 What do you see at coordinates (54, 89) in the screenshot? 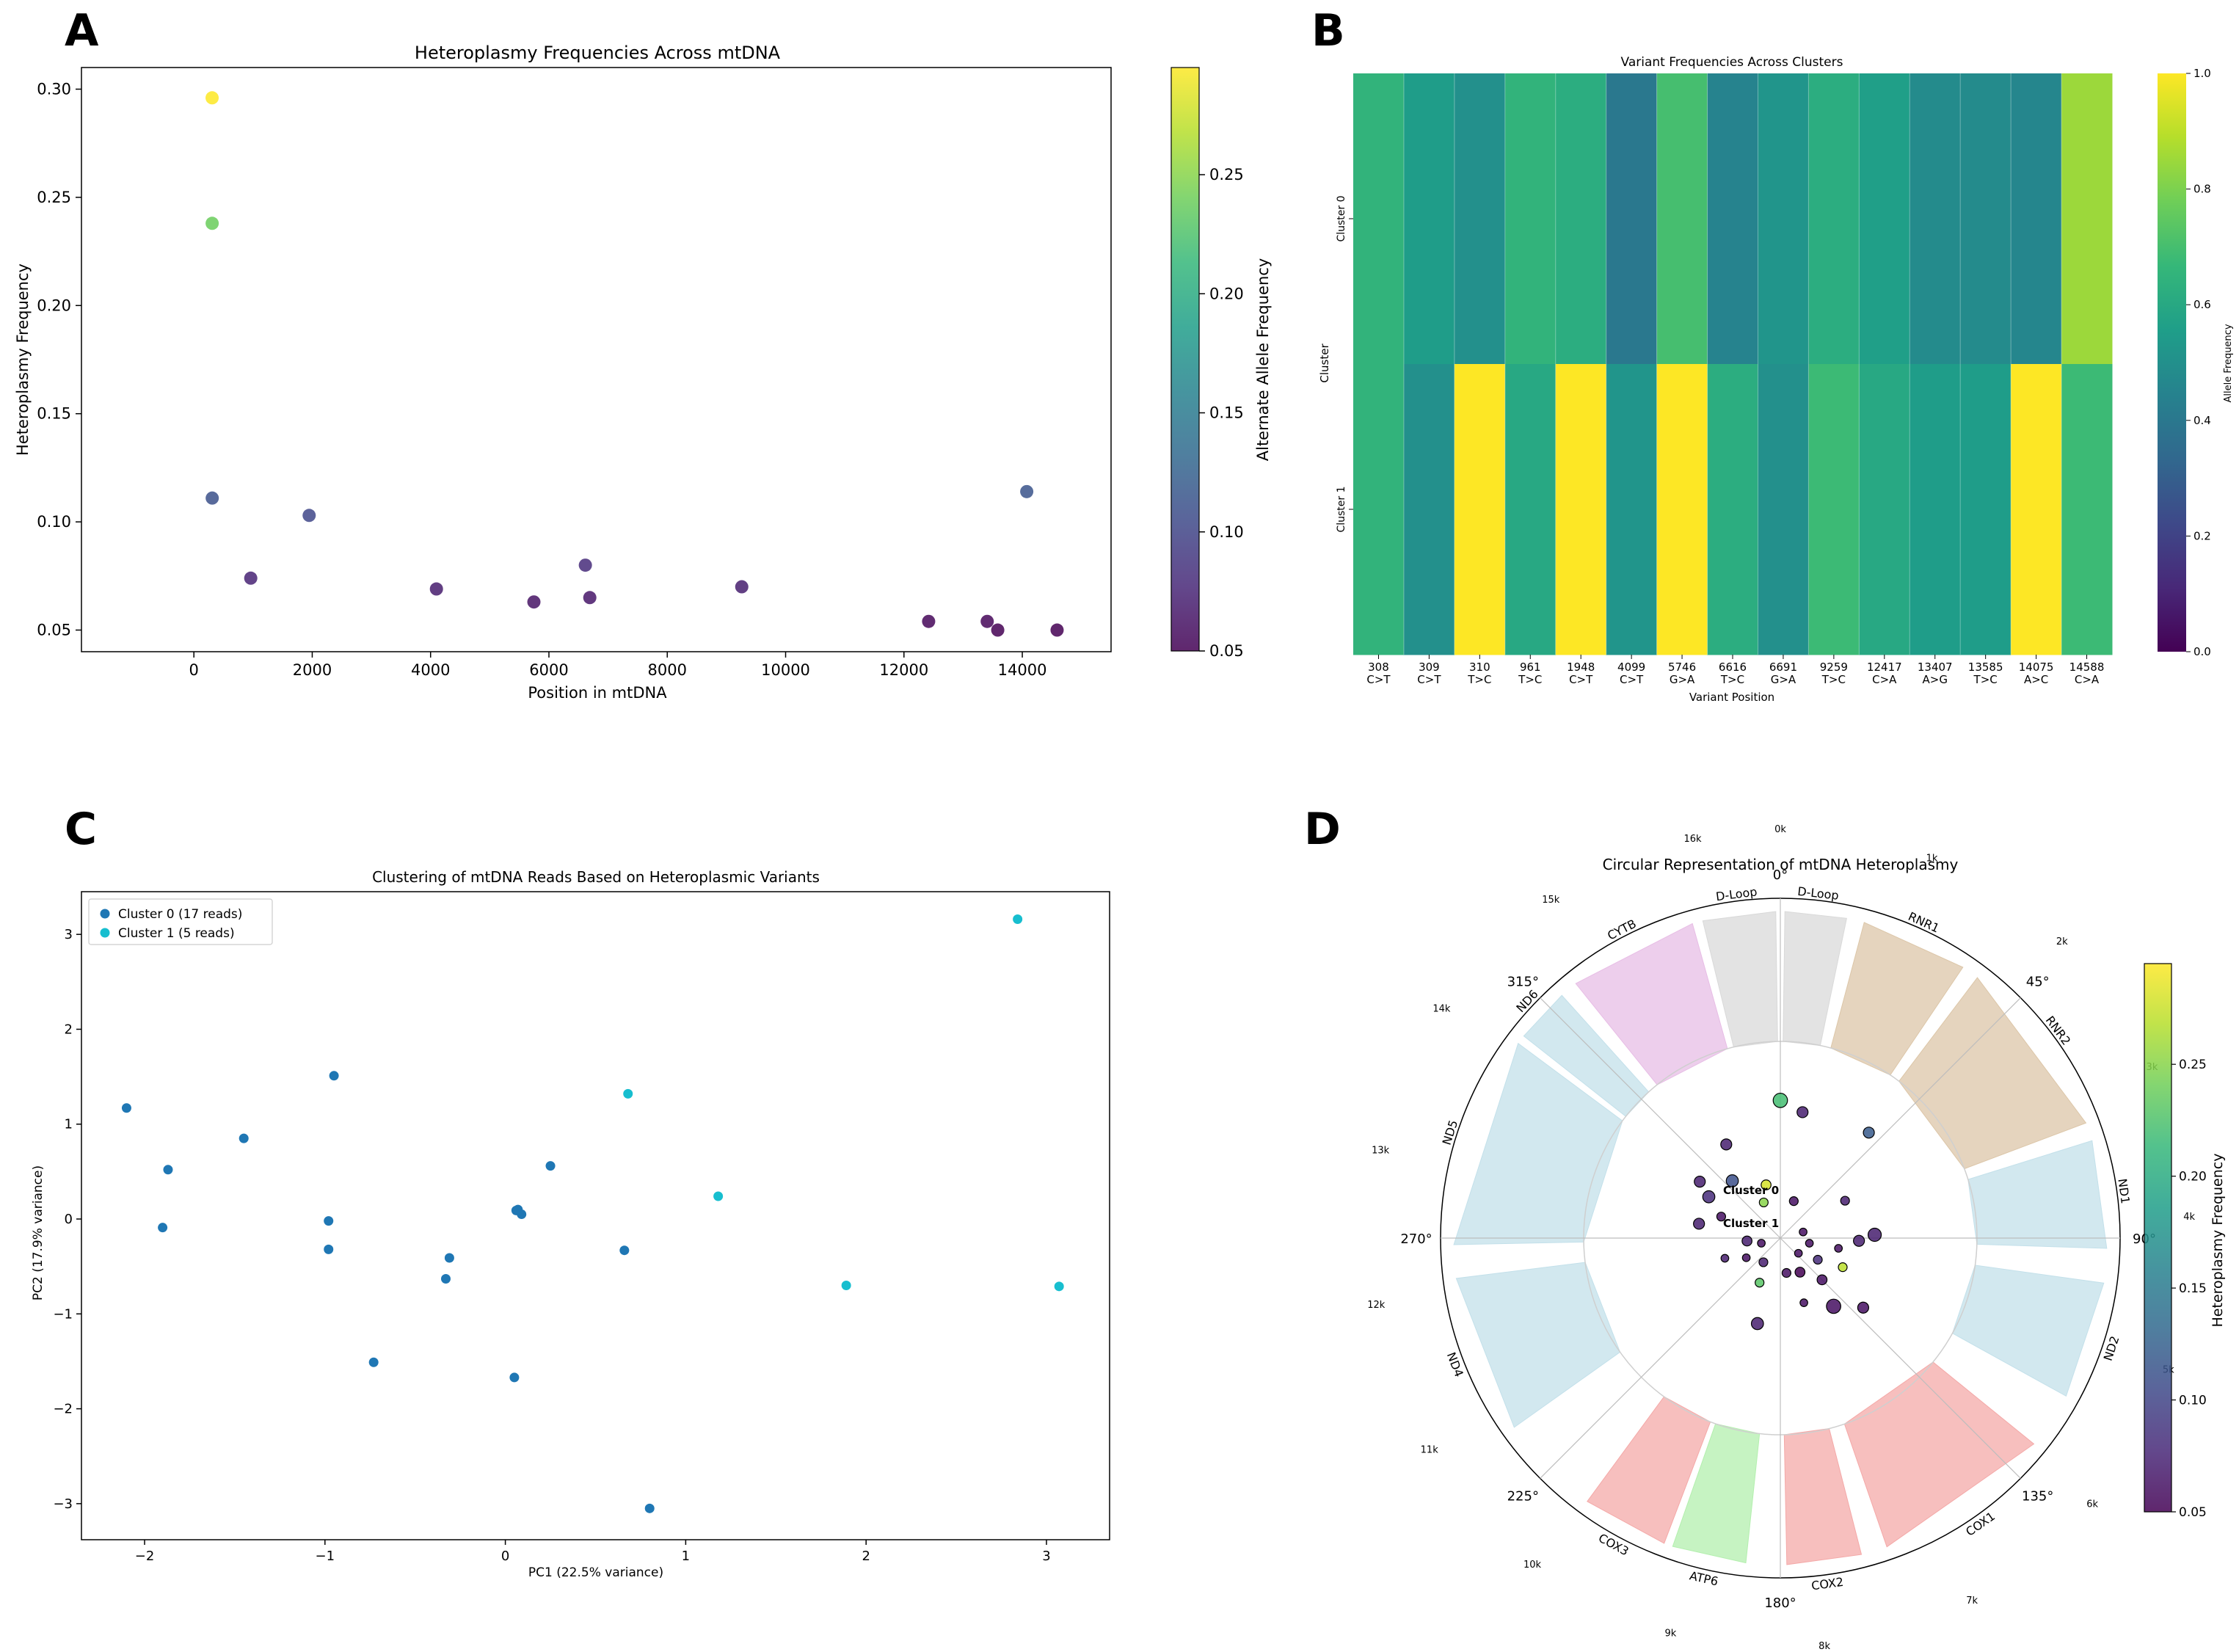
I see `panel-a-ytick-label: 0.30` at bounding box center [54, 89].